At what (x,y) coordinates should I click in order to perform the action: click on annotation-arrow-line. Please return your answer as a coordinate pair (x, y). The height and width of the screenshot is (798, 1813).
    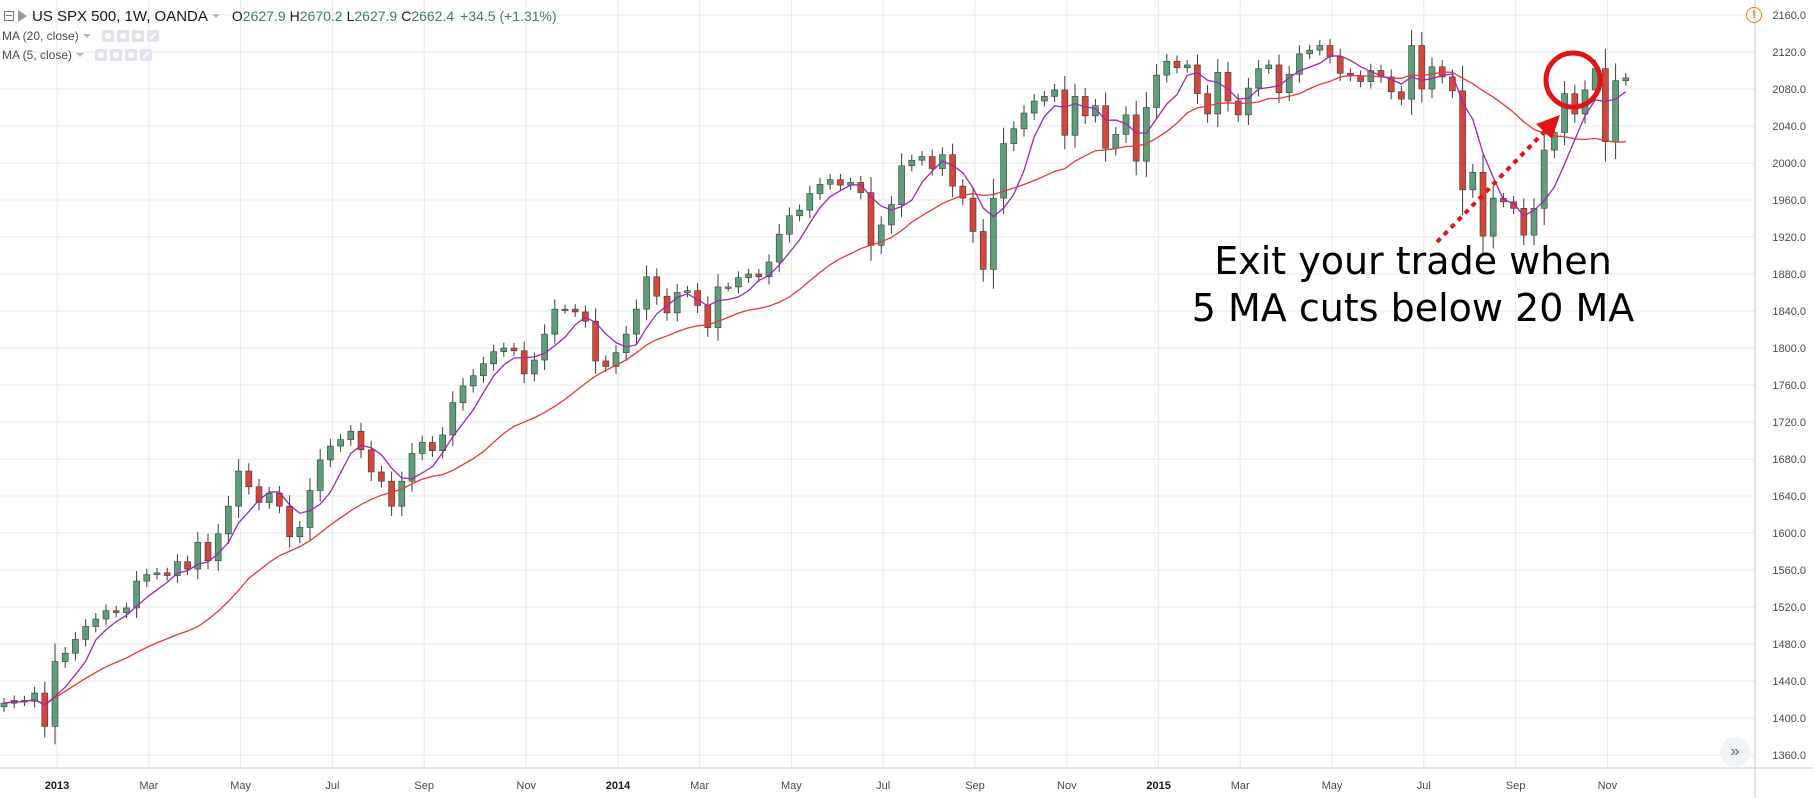
    Looking at the image, I should click on (1491, 186).